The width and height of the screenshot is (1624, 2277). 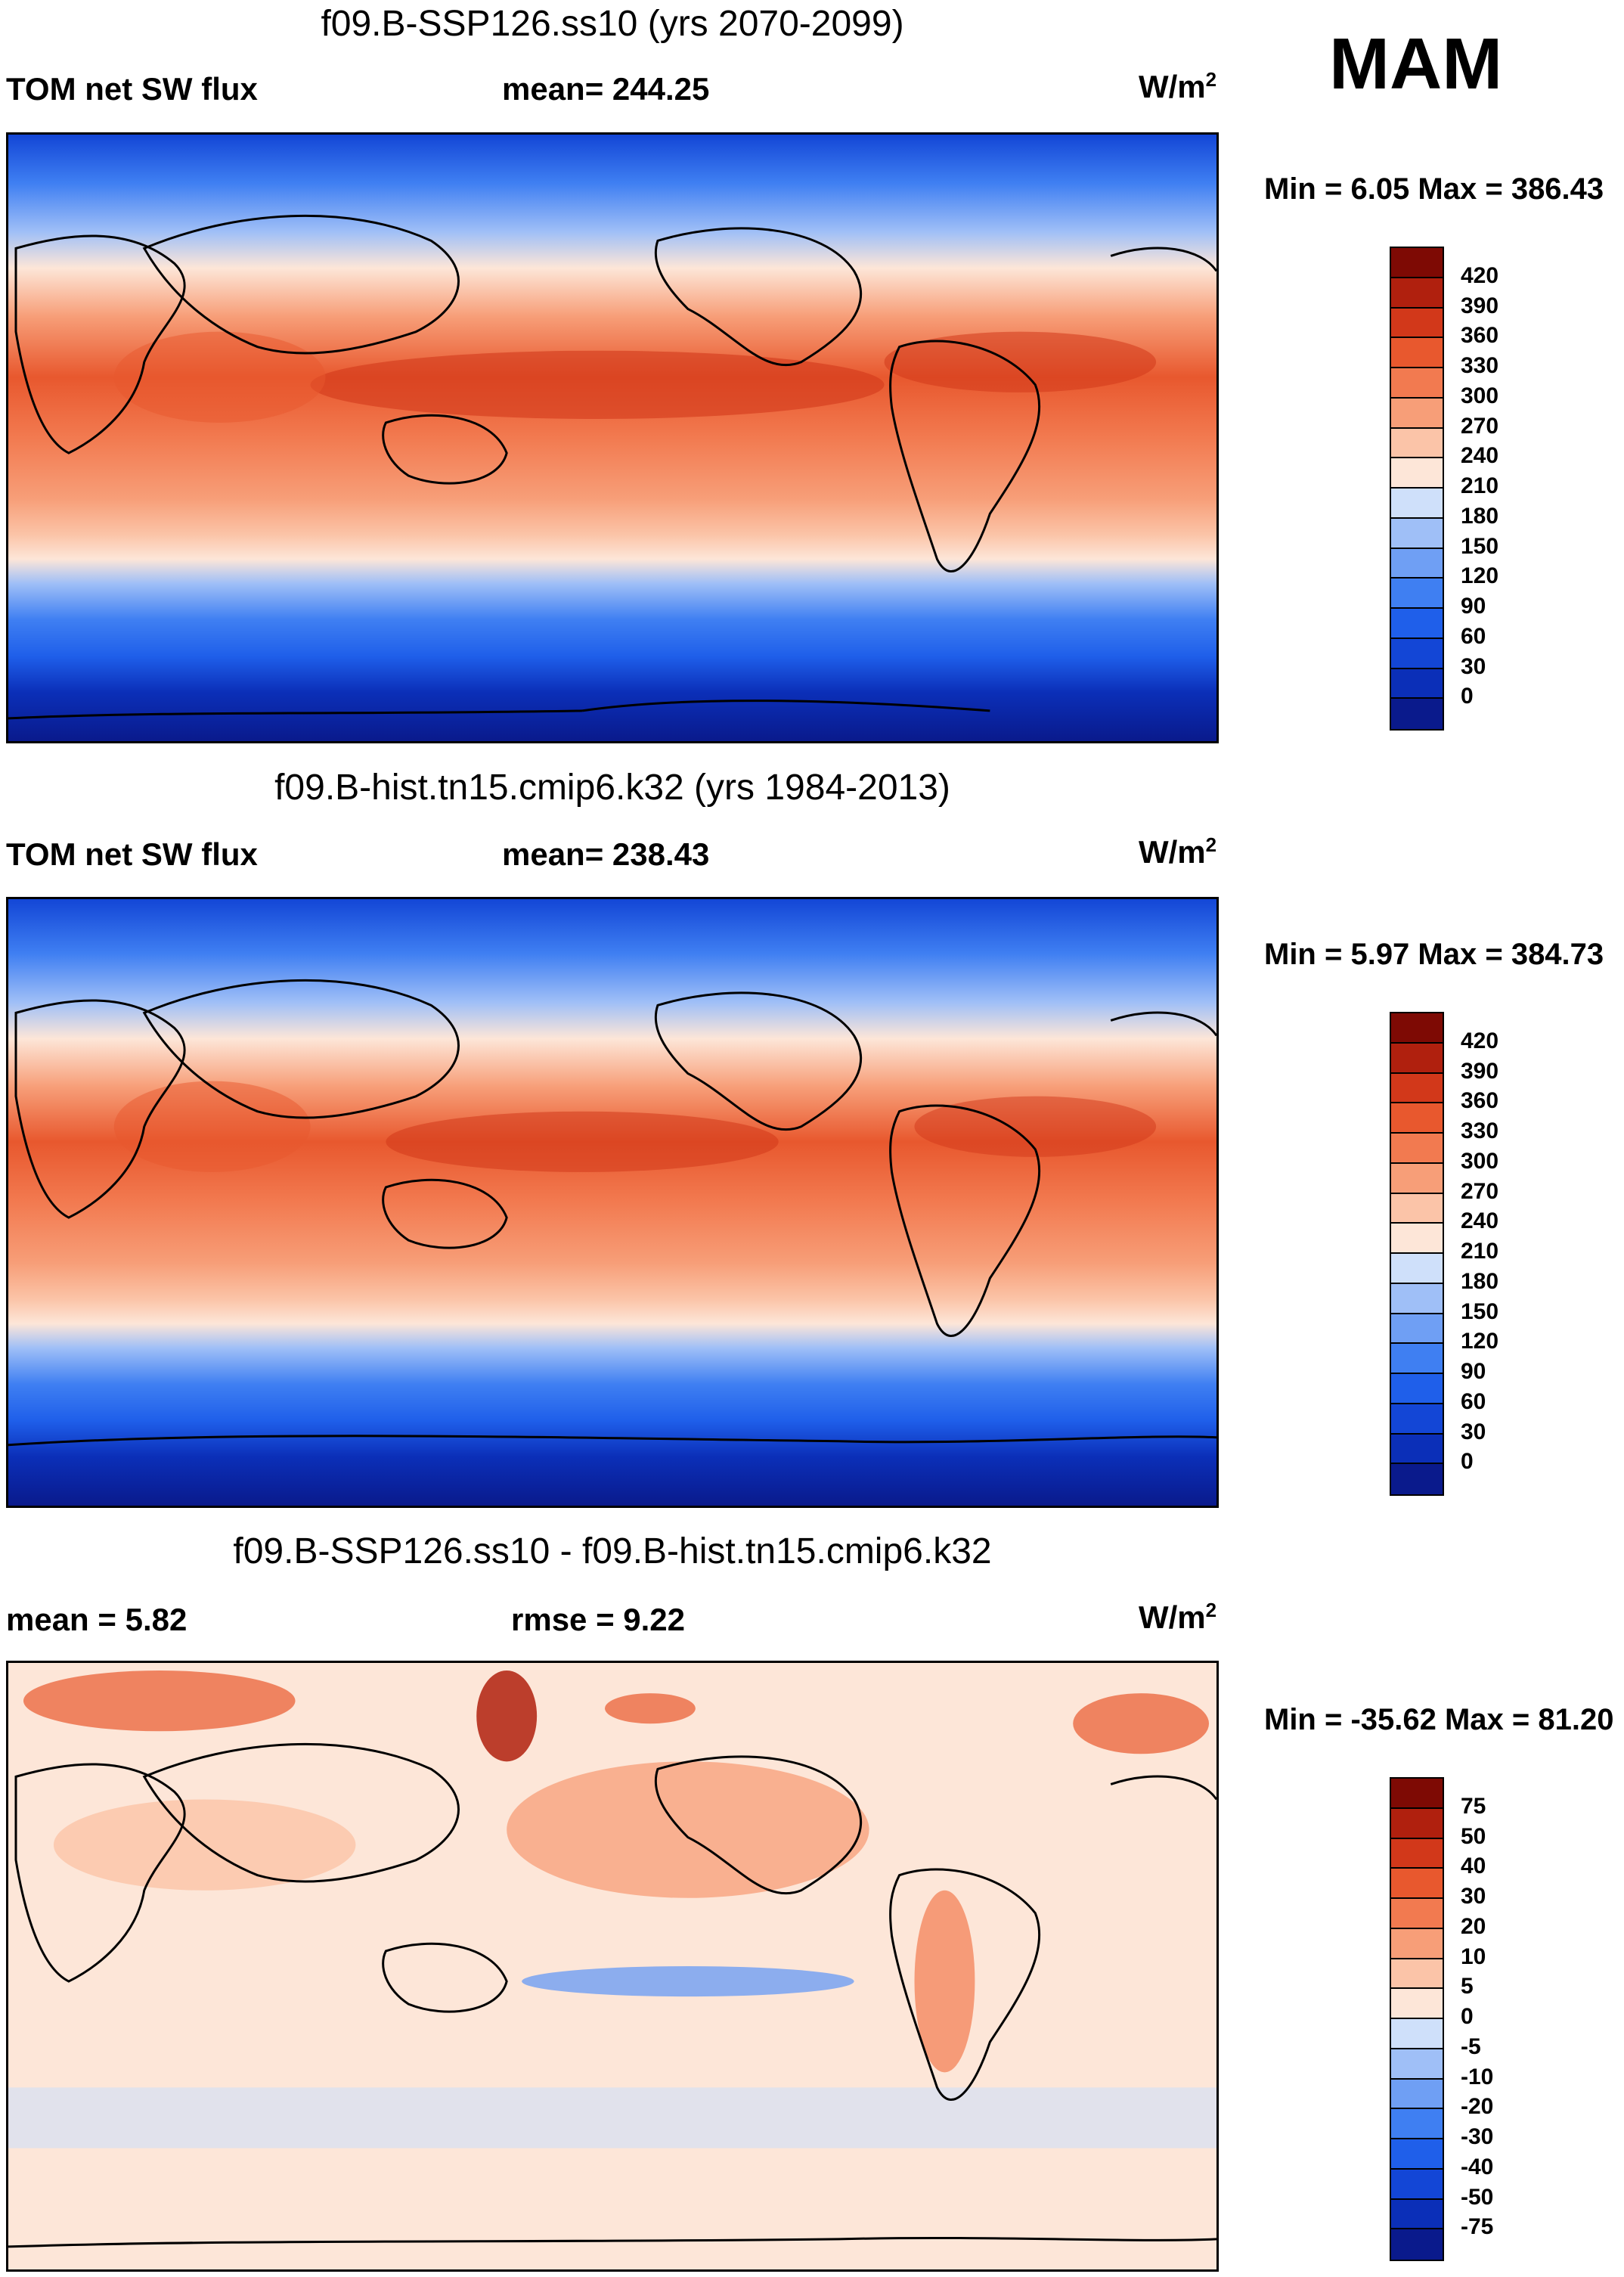 What do you see at coordinates (1480, 1281) in the screenshot?
I see `panel-2-colorbar-tick-label: 180` at bounding box center [1480, 1281].